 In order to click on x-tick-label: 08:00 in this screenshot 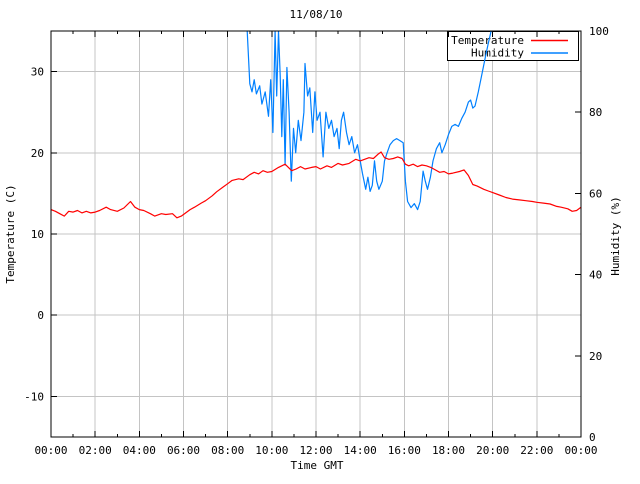, I will do `click(227, 450)`.